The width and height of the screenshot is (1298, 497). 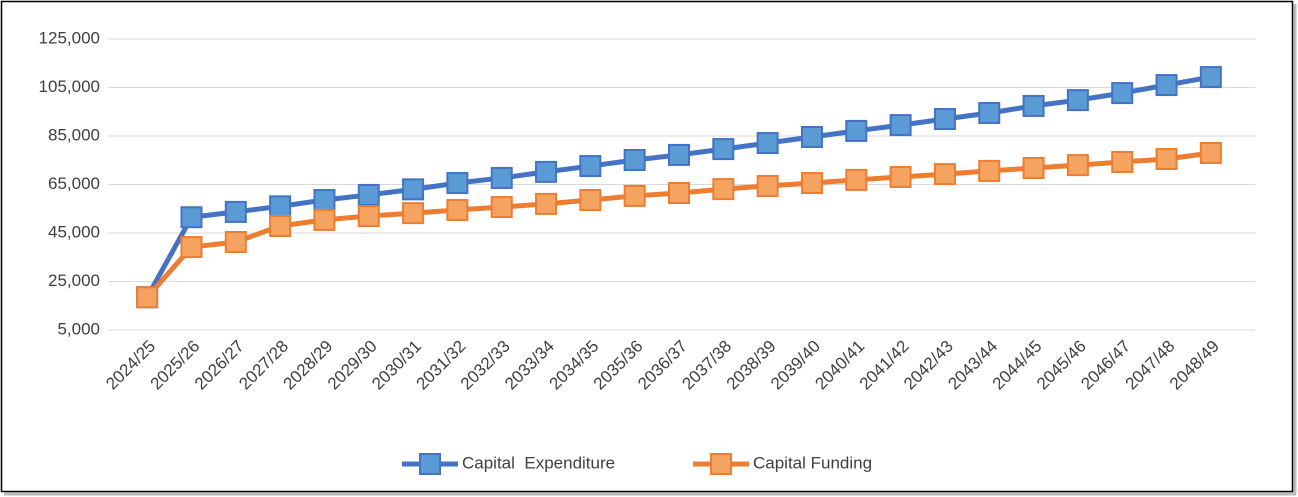 What do you see at coordinates (69, 86) in the screenshot?
I see `y-tick-label: 105,000` at bounding box center [69, 86].